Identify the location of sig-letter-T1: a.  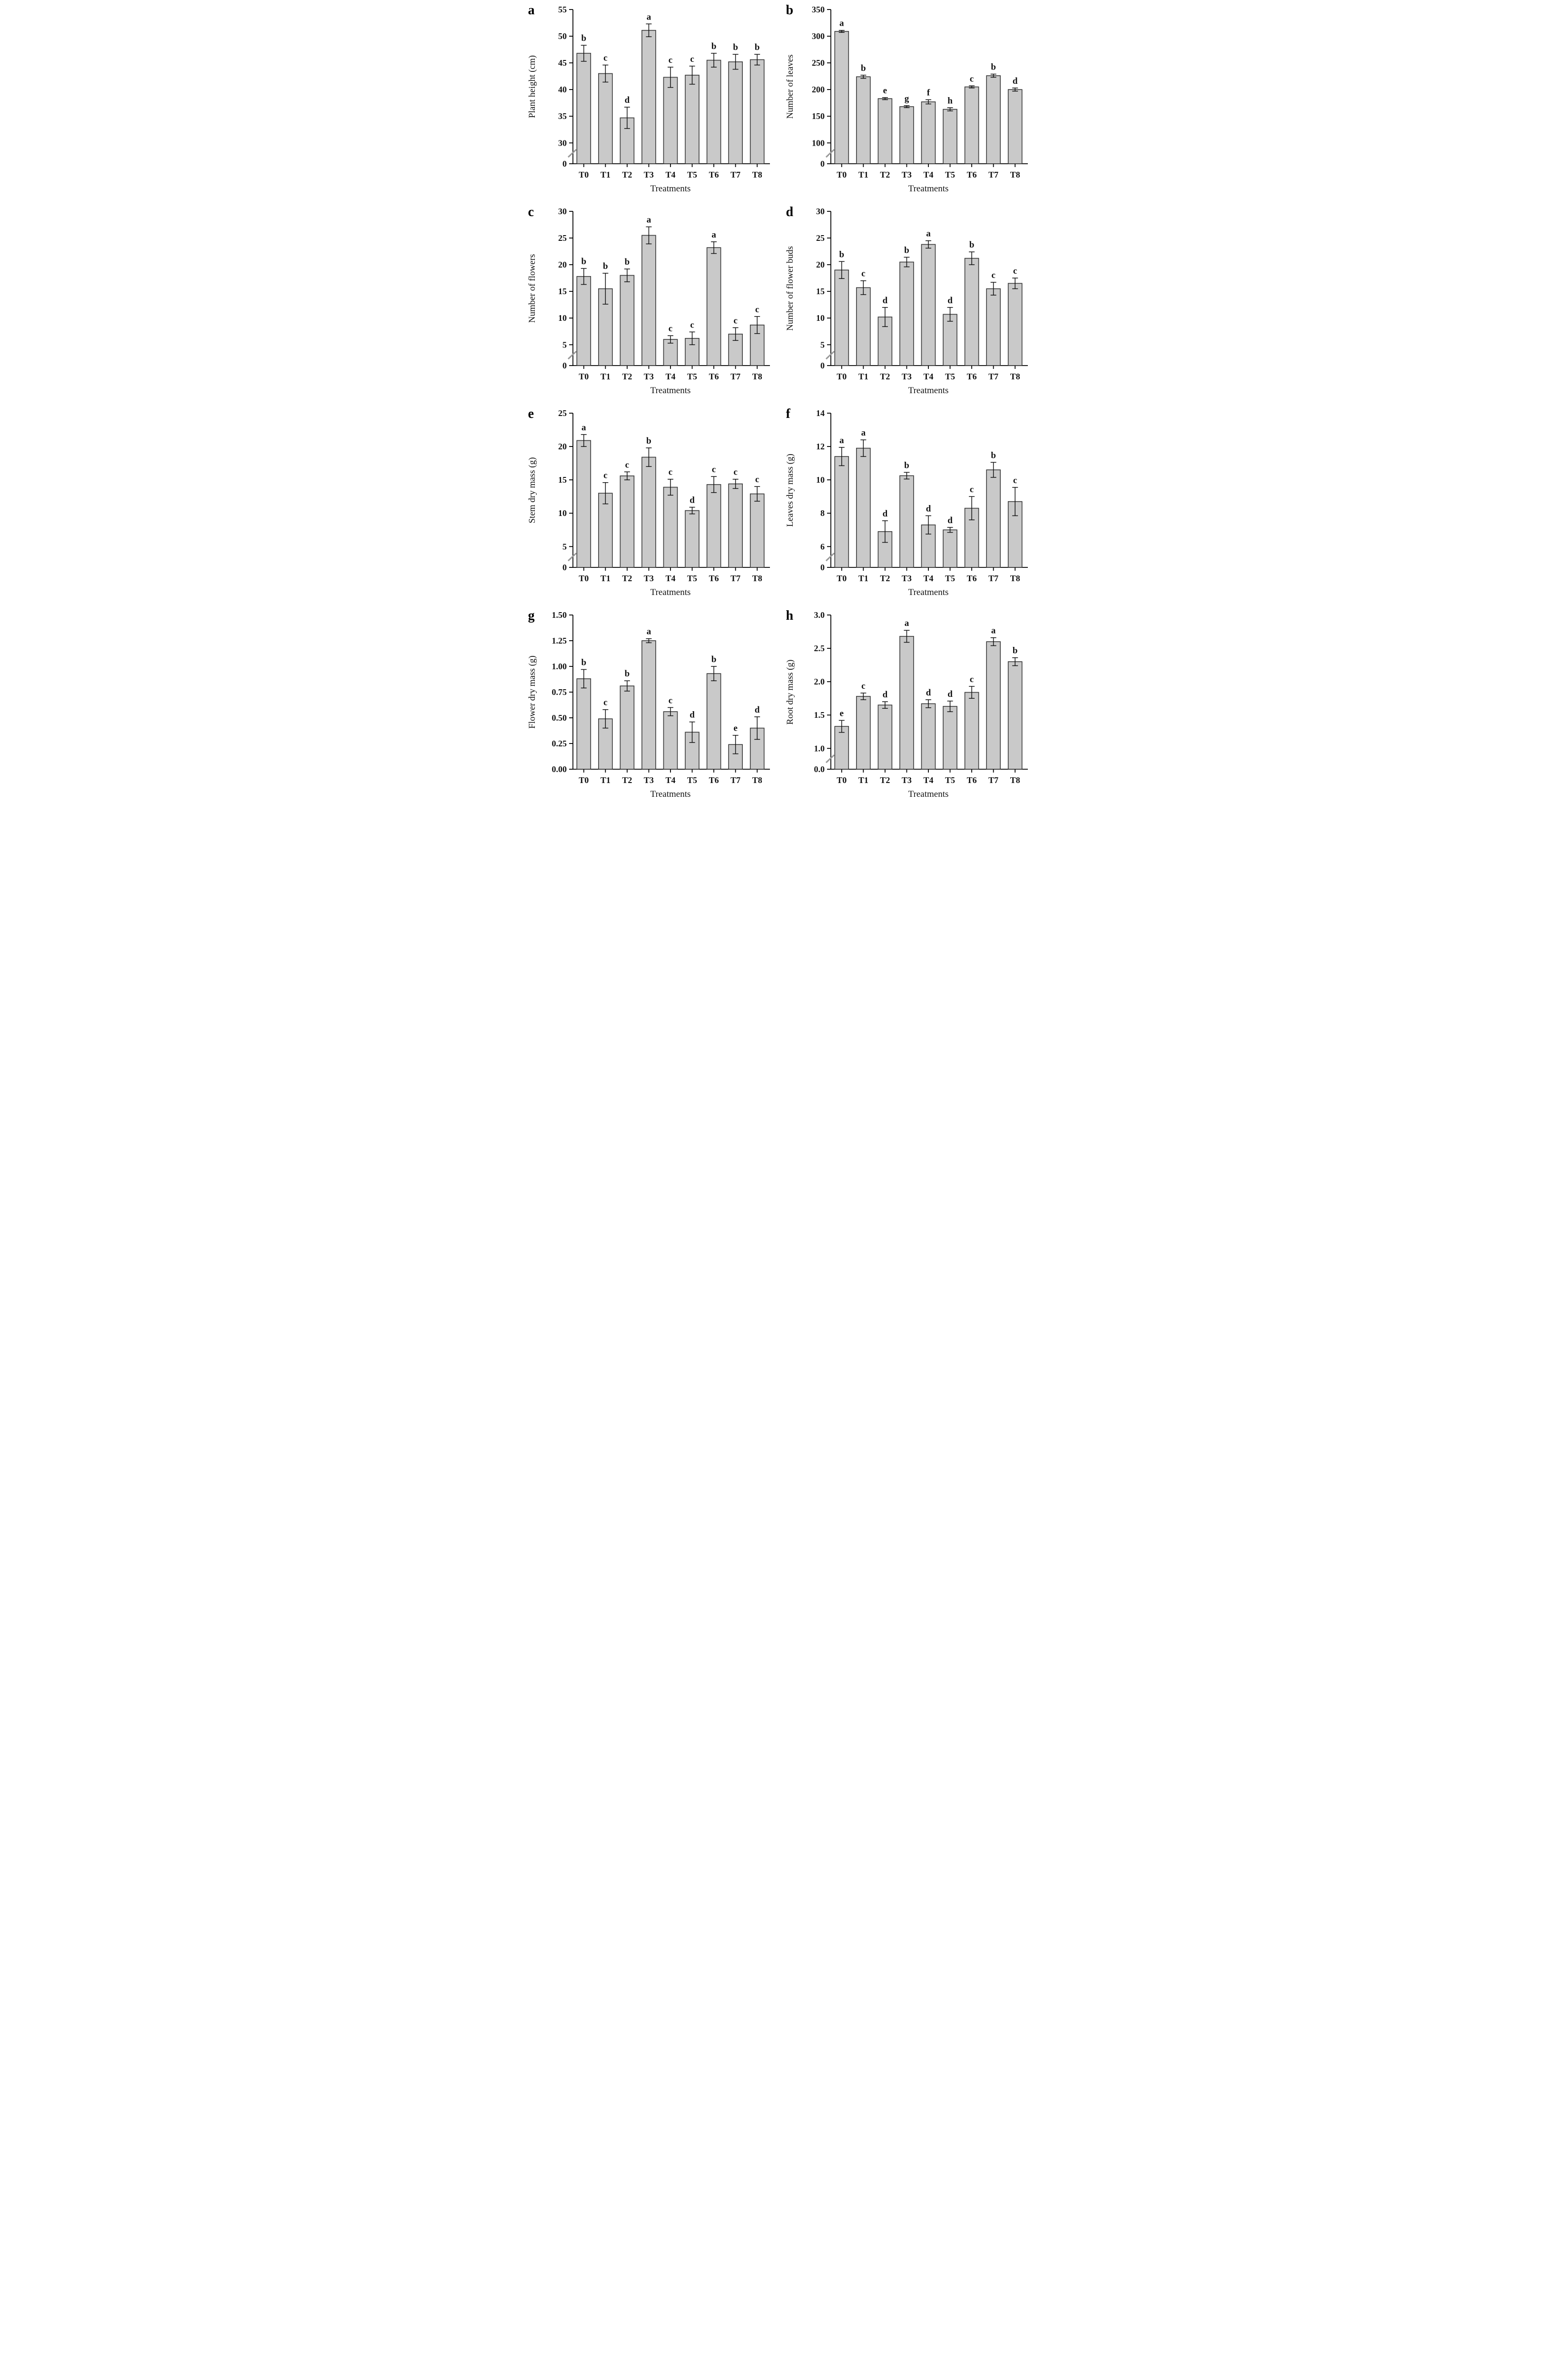
(863, 433).